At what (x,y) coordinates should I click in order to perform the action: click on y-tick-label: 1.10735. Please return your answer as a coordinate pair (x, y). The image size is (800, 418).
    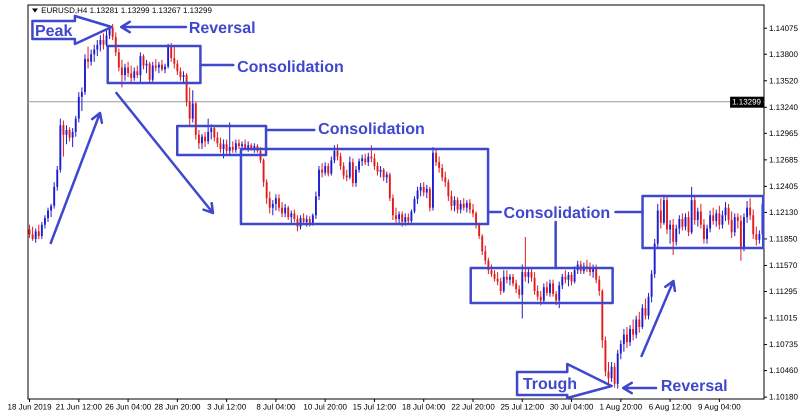
    Looking at the image, I should click on (783, 345).